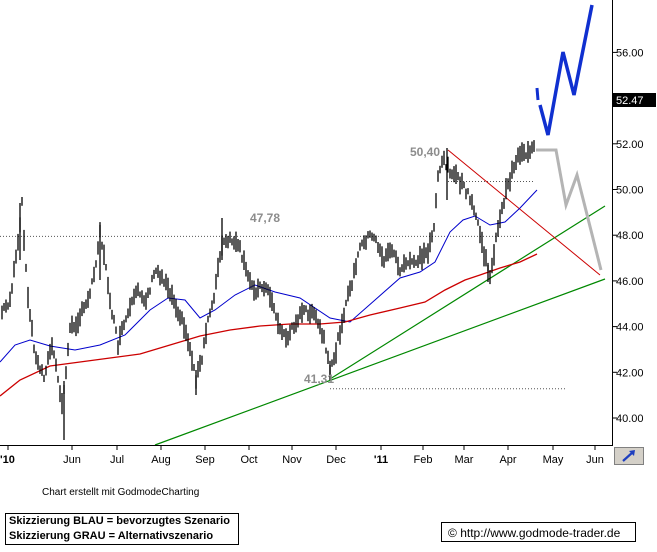  Describe the element at coordinates (569, 209) in the screenshot. I see `scenario-gray-path` at that location.